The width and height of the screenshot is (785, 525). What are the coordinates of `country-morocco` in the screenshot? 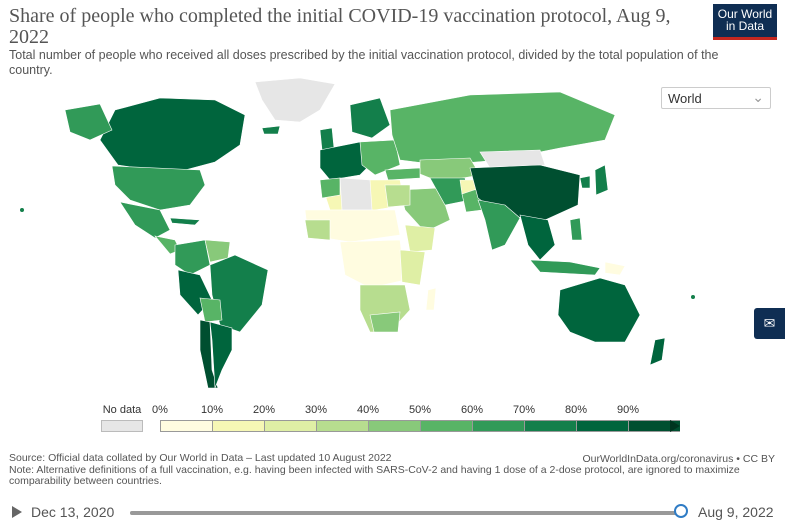 It's located at (330, 188).